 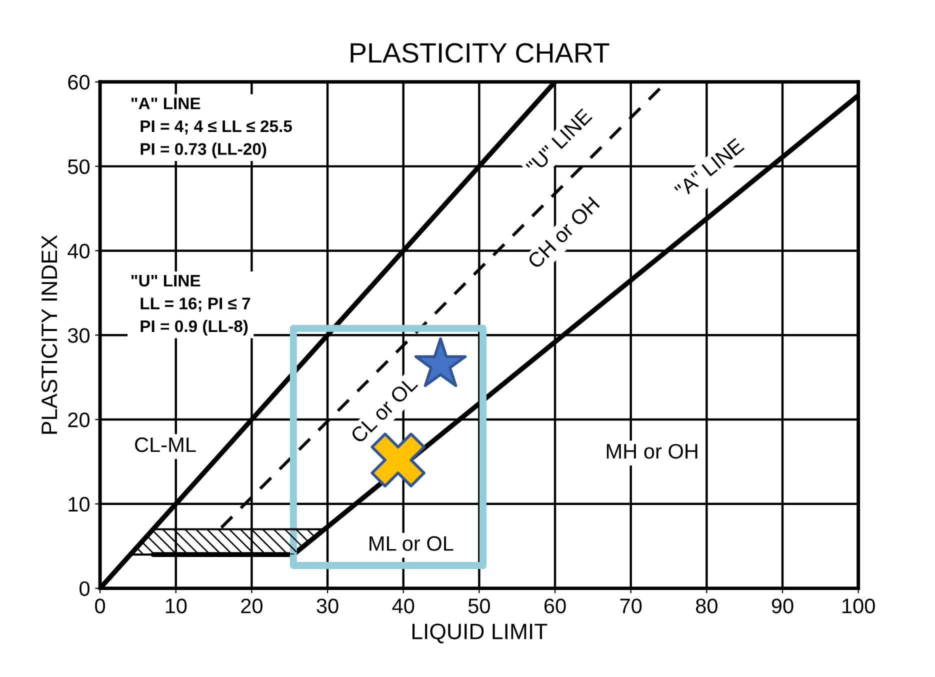 What do you see at coordinates (631, 606) in the screenshot?
I see `x-tick-label: 70` at bounding box center [631, 606].